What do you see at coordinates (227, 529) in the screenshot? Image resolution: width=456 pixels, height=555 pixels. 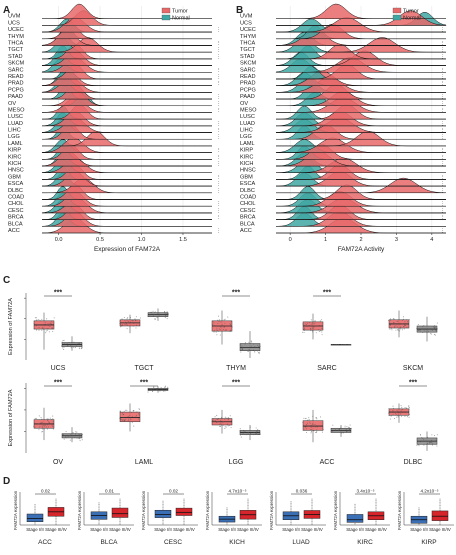 I see `stage-label: Stage I/II` at bounding box center [227, 529].